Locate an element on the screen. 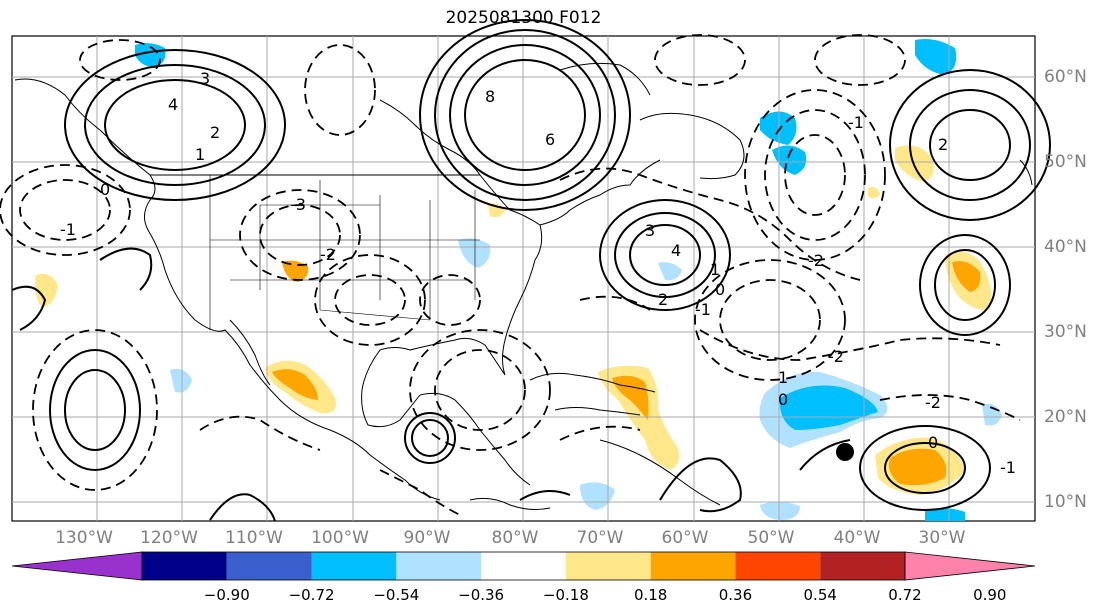 This screenshot has height=615, width=1105. lon-label: 130°W is located at coordinates (84, 538).